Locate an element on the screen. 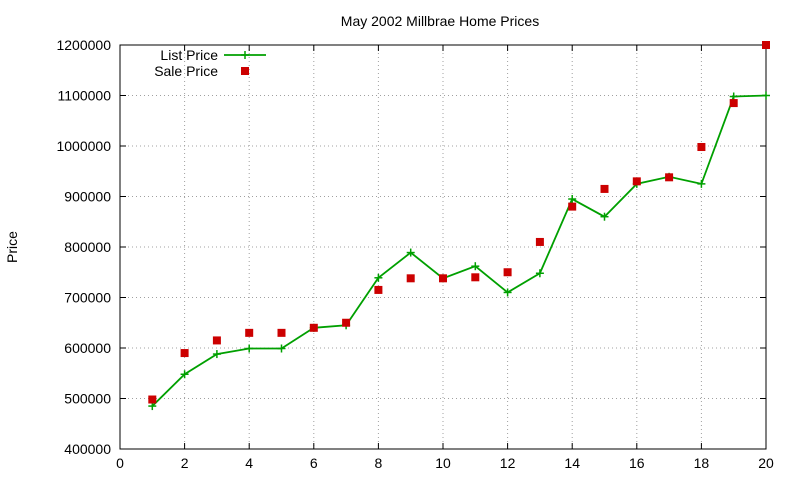 The image size is (800, 480). y-tick-label: 900000 is located at coordinates (87, 197).